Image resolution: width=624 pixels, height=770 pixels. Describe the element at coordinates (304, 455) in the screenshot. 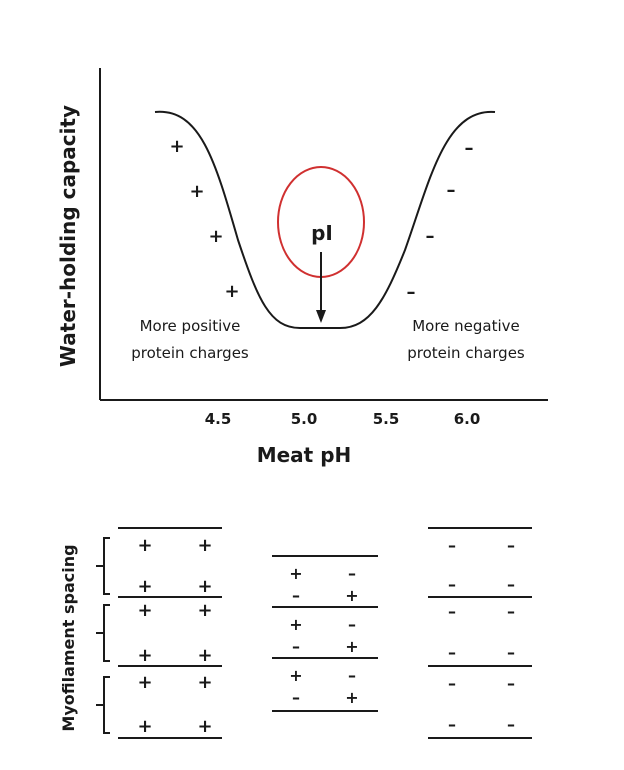

I see `x-axis-title: Meat pH` at that location.